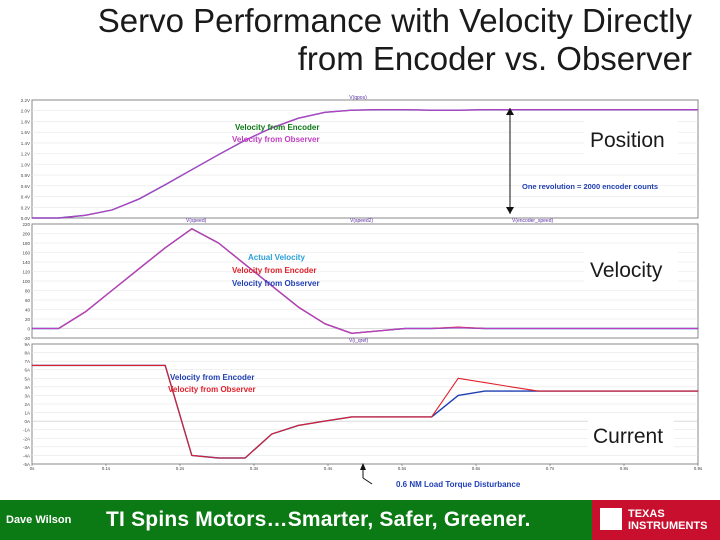  Describe the element at coordinates (394, 20) in the screenshot. I see `title-line-1: Servo Performance with Velocity Directly` at that location.